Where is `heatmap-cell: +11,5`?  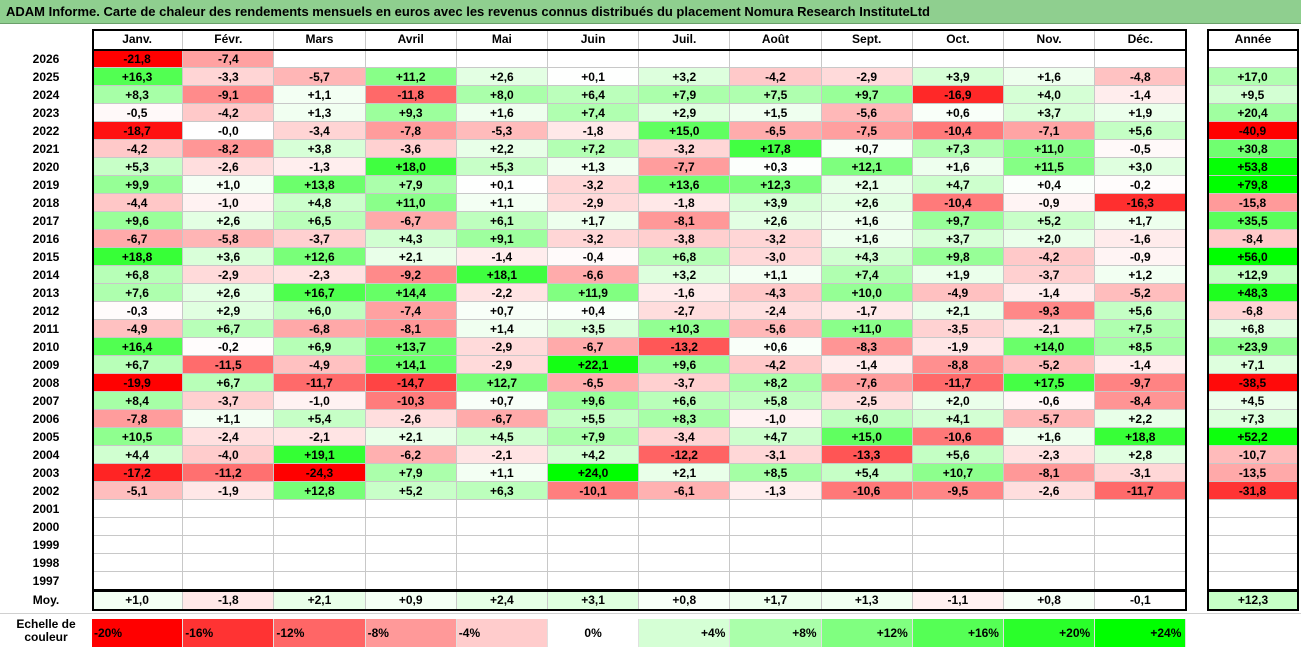
heatmap-cell: +11,5 is located at coordinates (1050, 167).